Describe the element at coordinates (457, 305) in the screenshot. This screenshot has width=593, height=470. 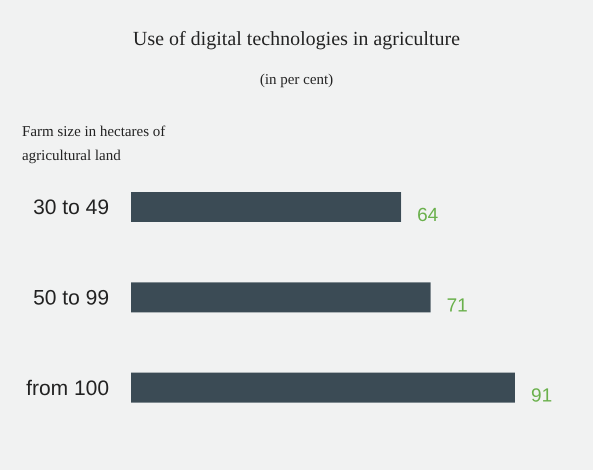
I see `data-label: 71` at that location.